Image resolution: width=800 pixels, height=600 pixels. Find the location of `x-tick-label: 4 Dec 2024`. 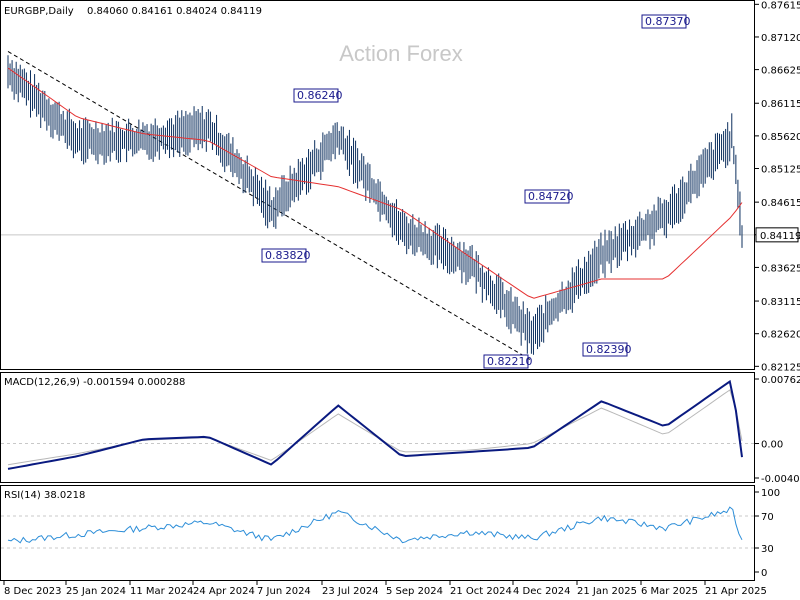

x-tick-label: 4 Dec 2024 is located at coordinates (542, 591).